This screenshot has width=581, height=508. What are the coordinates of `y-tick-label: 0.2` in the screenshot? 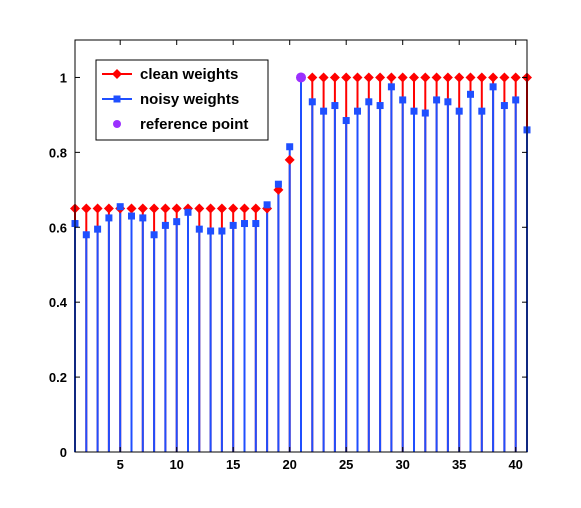 It's located at (58, 377).